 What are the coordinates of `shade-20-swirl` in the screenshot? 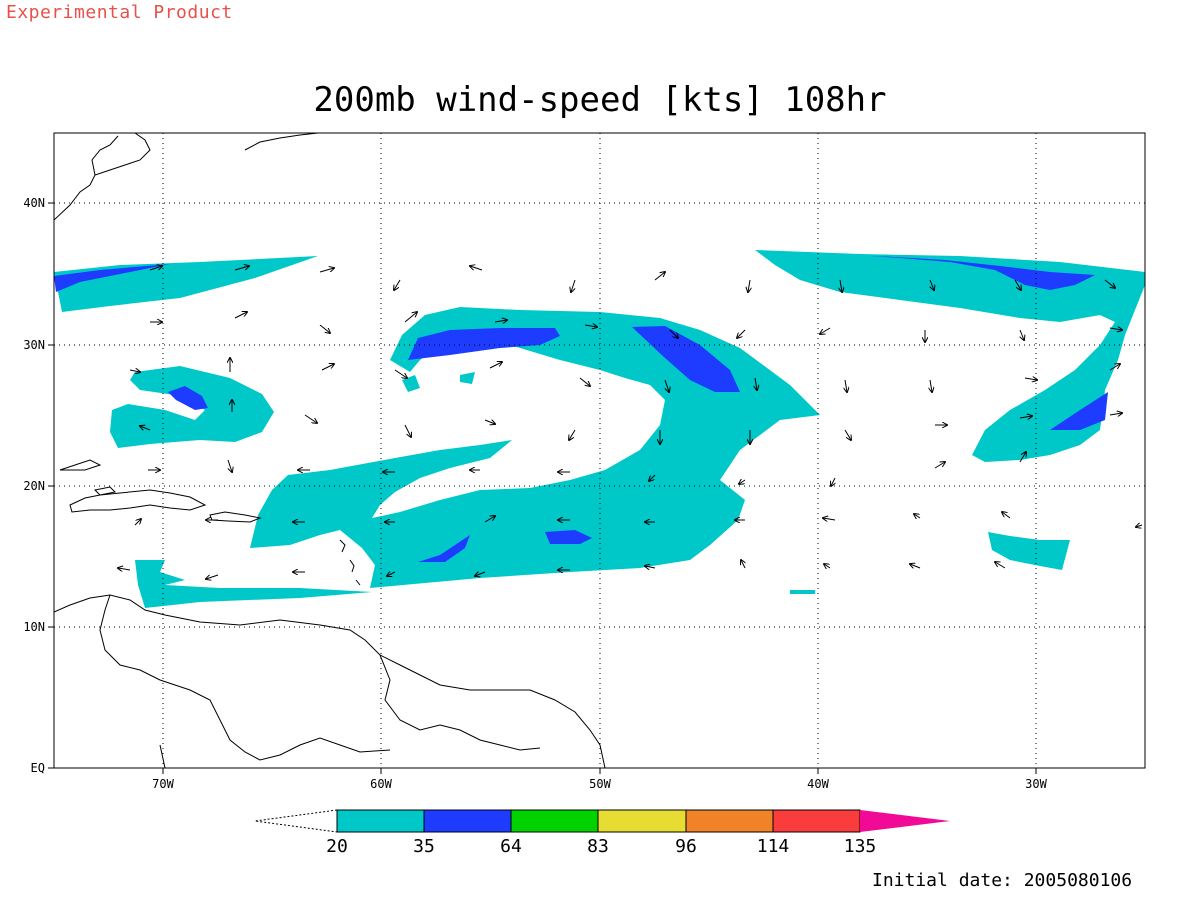 It's located at (192, 407).